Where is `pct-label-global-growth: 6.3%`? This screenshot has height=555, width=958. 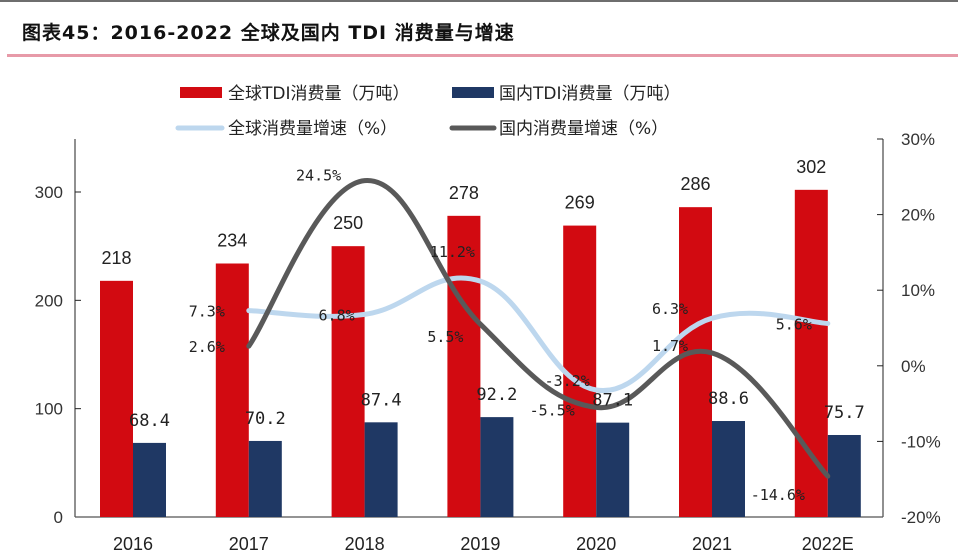
pct-label-global-growth: 6.3% is located at coordinates (670, 309).